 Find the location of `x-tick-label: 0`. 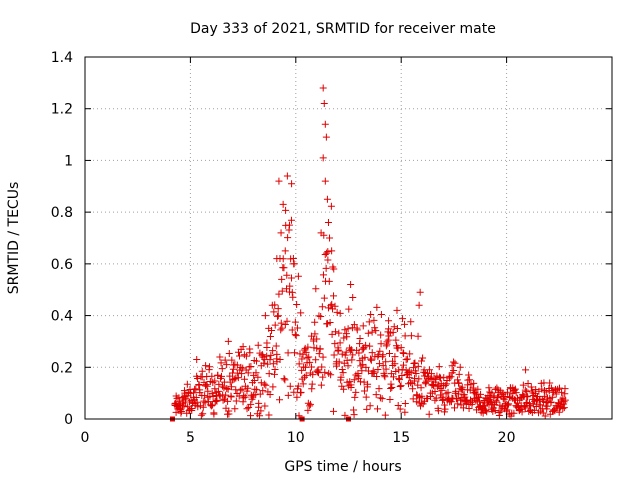

x-tick-label: 0 is located at coordinates (85, 438).